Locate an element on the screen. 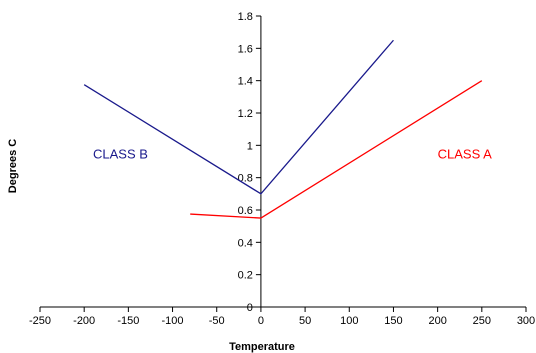 The width and height of the screenshot is (536, 353). y-tick-label: 0.2 is located at coordinates (245, 276).